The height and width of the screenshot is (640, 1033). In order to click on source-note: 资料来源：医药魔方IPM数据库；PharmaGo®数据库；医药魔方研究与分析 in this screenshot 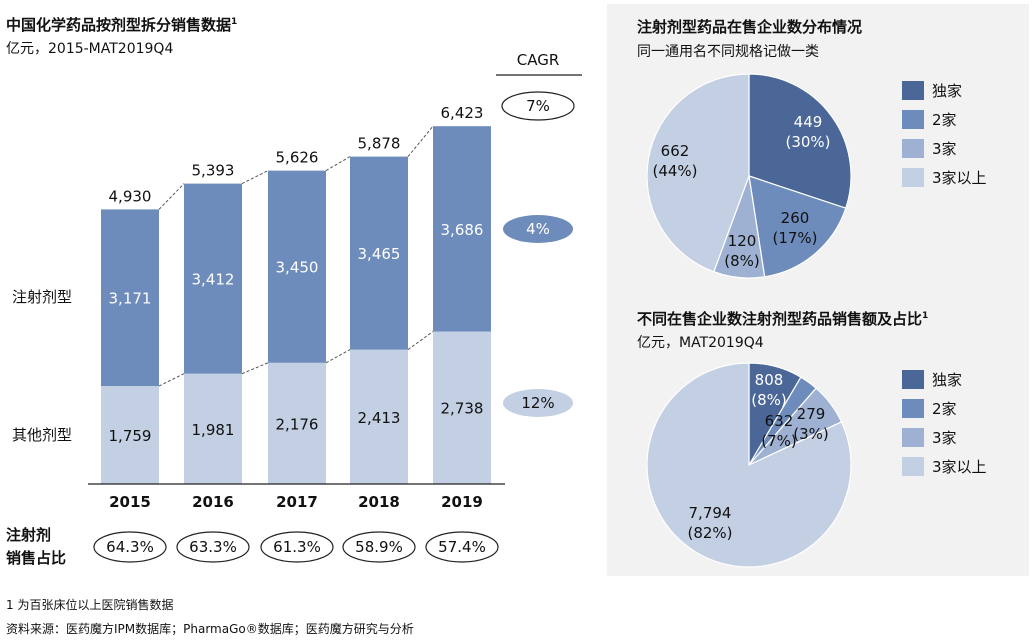, I will do `click(210, 629)`.